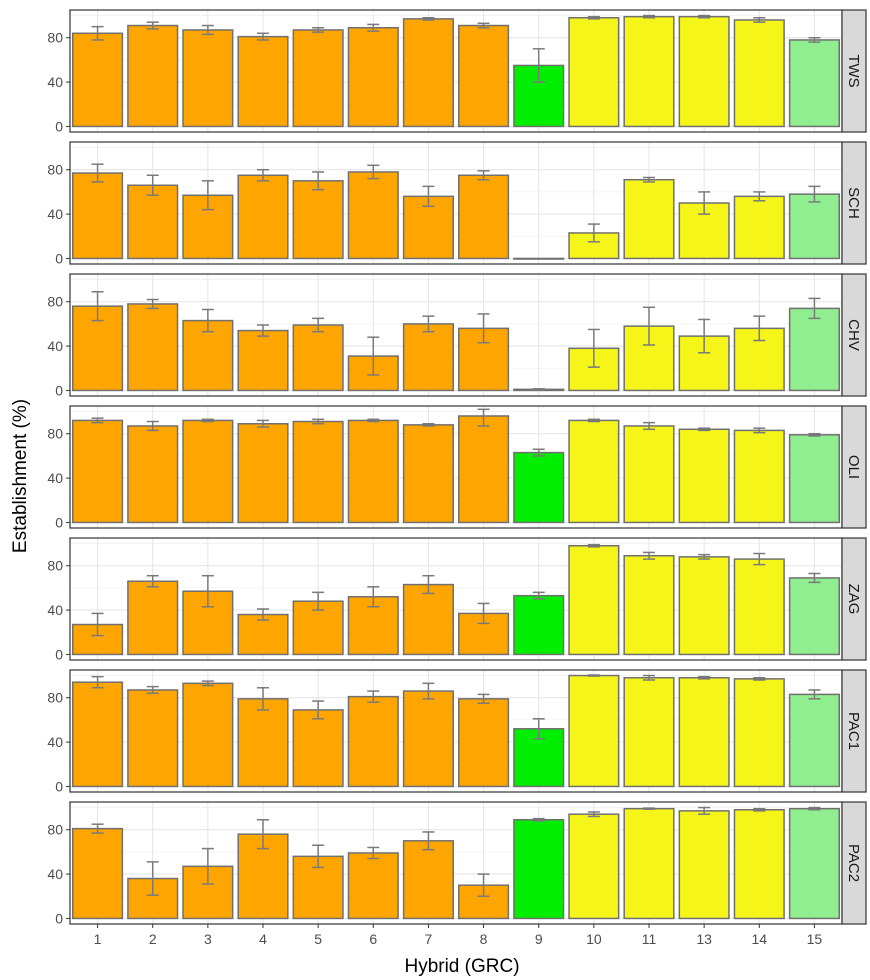 Image resolution: width=870 pixels, height=980 pixels. Describe the element at coordinates (853, 70) in the screenshot. I see `strip-label-tws: TWS` at that location.